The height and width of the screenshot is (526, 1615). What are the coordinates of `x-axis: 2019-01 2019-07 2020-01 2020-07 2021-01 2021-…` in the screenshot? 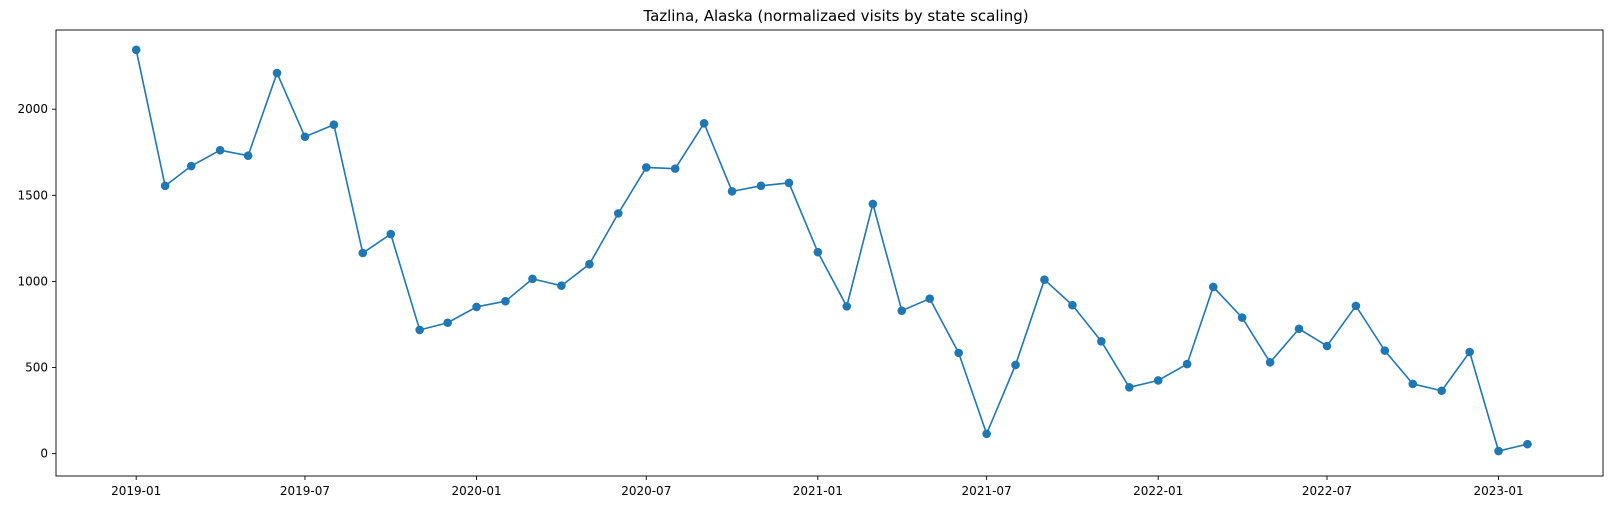 It's located at (817, 487).